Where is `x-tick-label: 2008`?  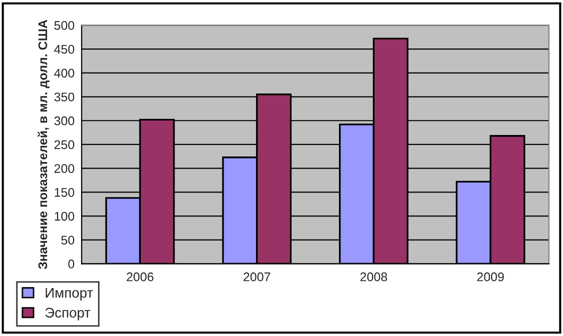 x-tick-label: 2008 is located at coordinates (374, 277).